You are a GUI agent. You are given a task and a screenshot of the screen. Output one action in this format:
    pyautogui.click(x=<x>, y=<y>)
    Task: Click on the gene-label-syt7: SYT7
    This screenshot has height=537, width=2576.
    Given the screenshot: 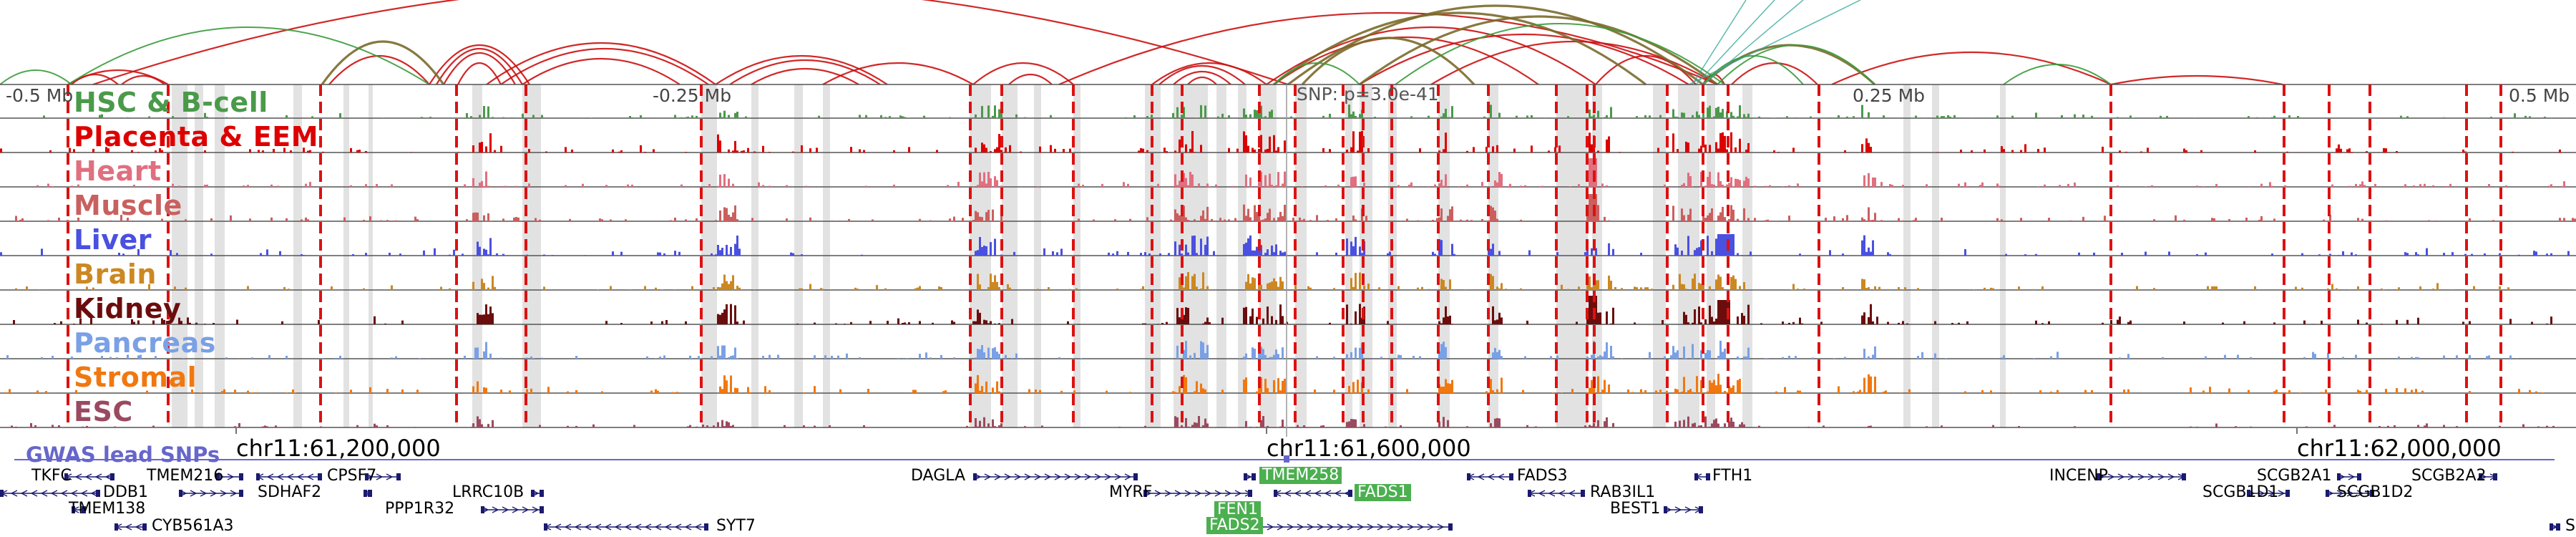 What is the action you would take?
    pyautogui.click(x=736, y=526)
    